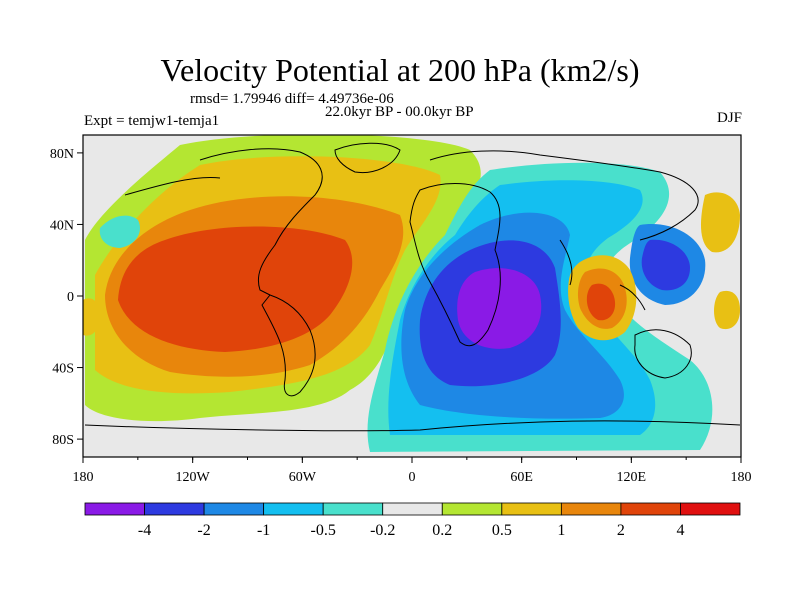 This screenshot has width=800, height=600. Describe the element at coordinates (412, 477) in the screenshot. I see `x-tick-label: 0` at that location.